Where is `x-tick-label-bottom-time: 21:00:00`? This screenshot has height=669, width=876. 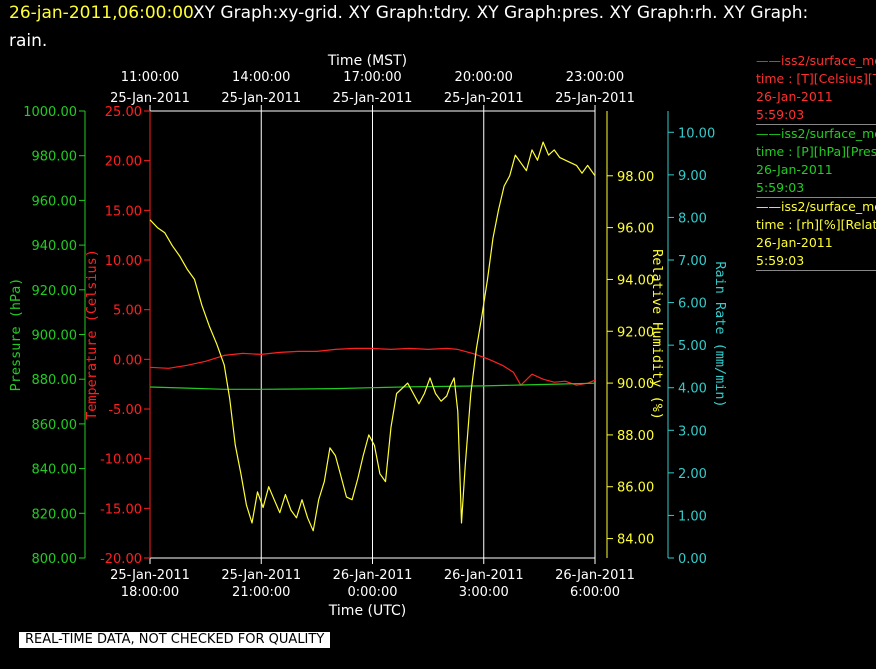 x-tick-label-bottom-time: 21:00:00 is located at coordinates (261, 592).